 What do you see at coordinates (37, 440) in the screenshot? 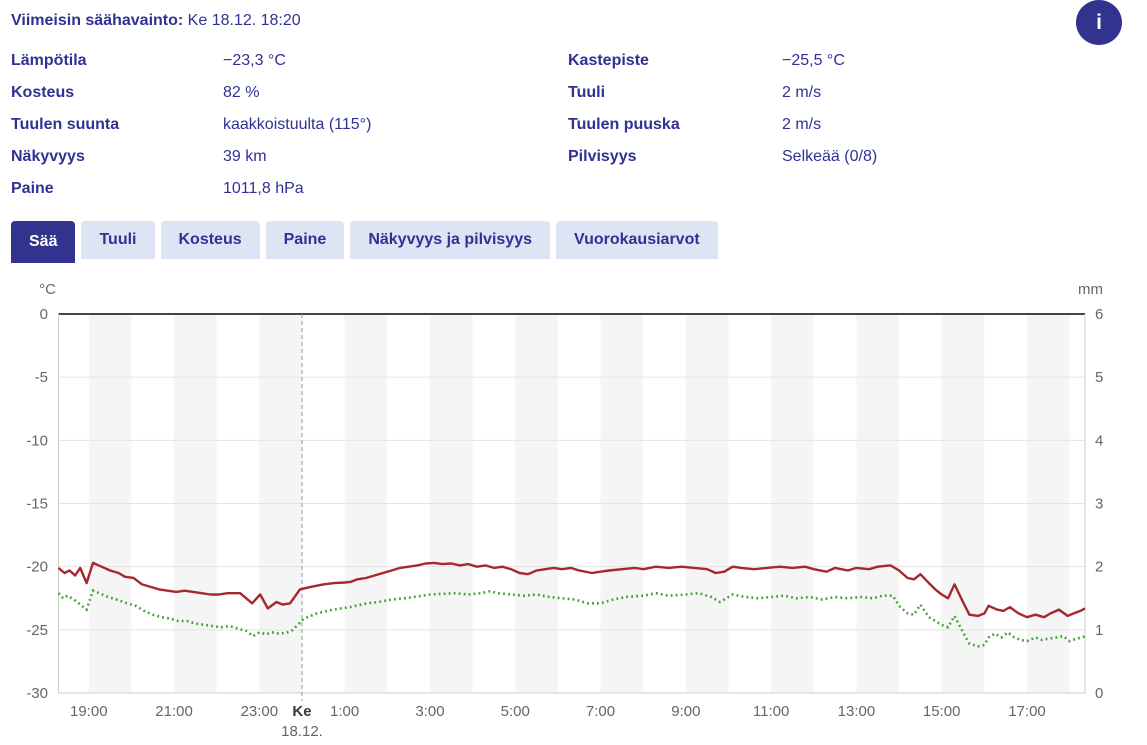
I see `svg-text: -10` at bounding box center [37, 440].